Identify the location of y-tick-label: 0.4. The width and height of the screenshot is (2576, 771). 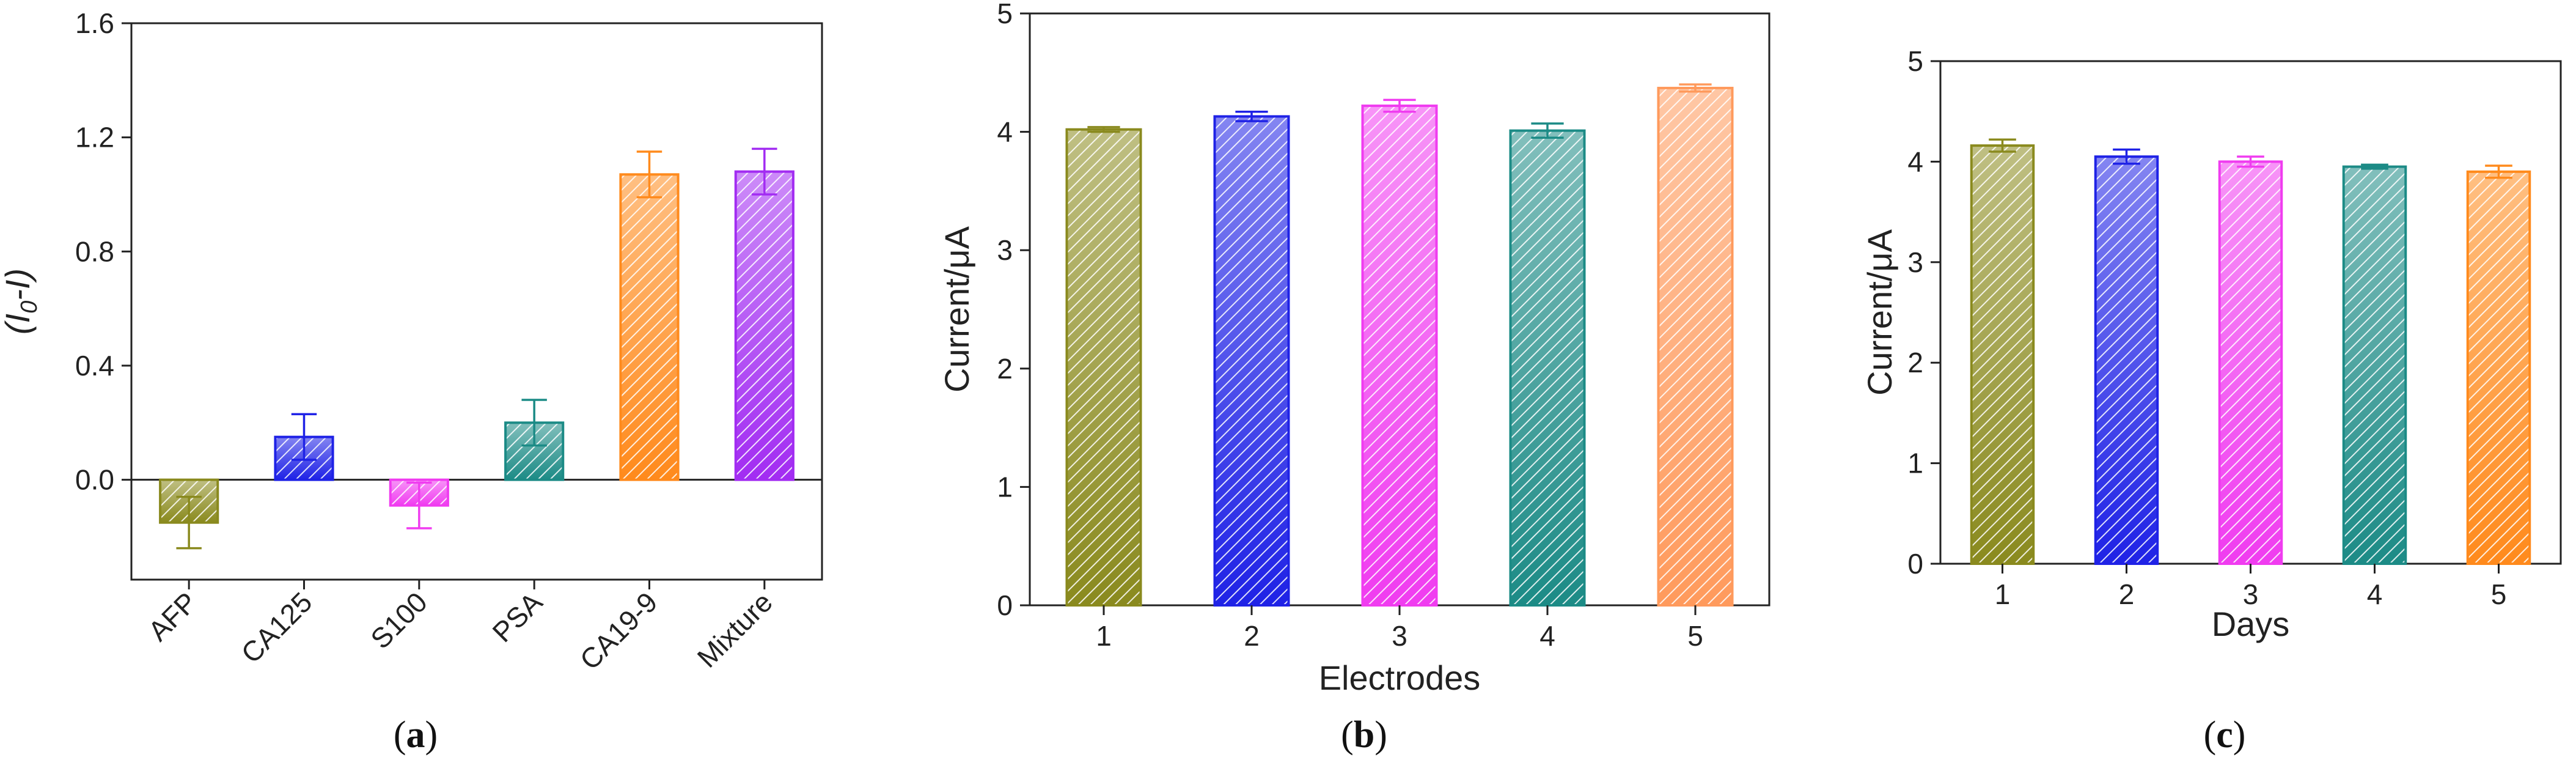
(94, 366).